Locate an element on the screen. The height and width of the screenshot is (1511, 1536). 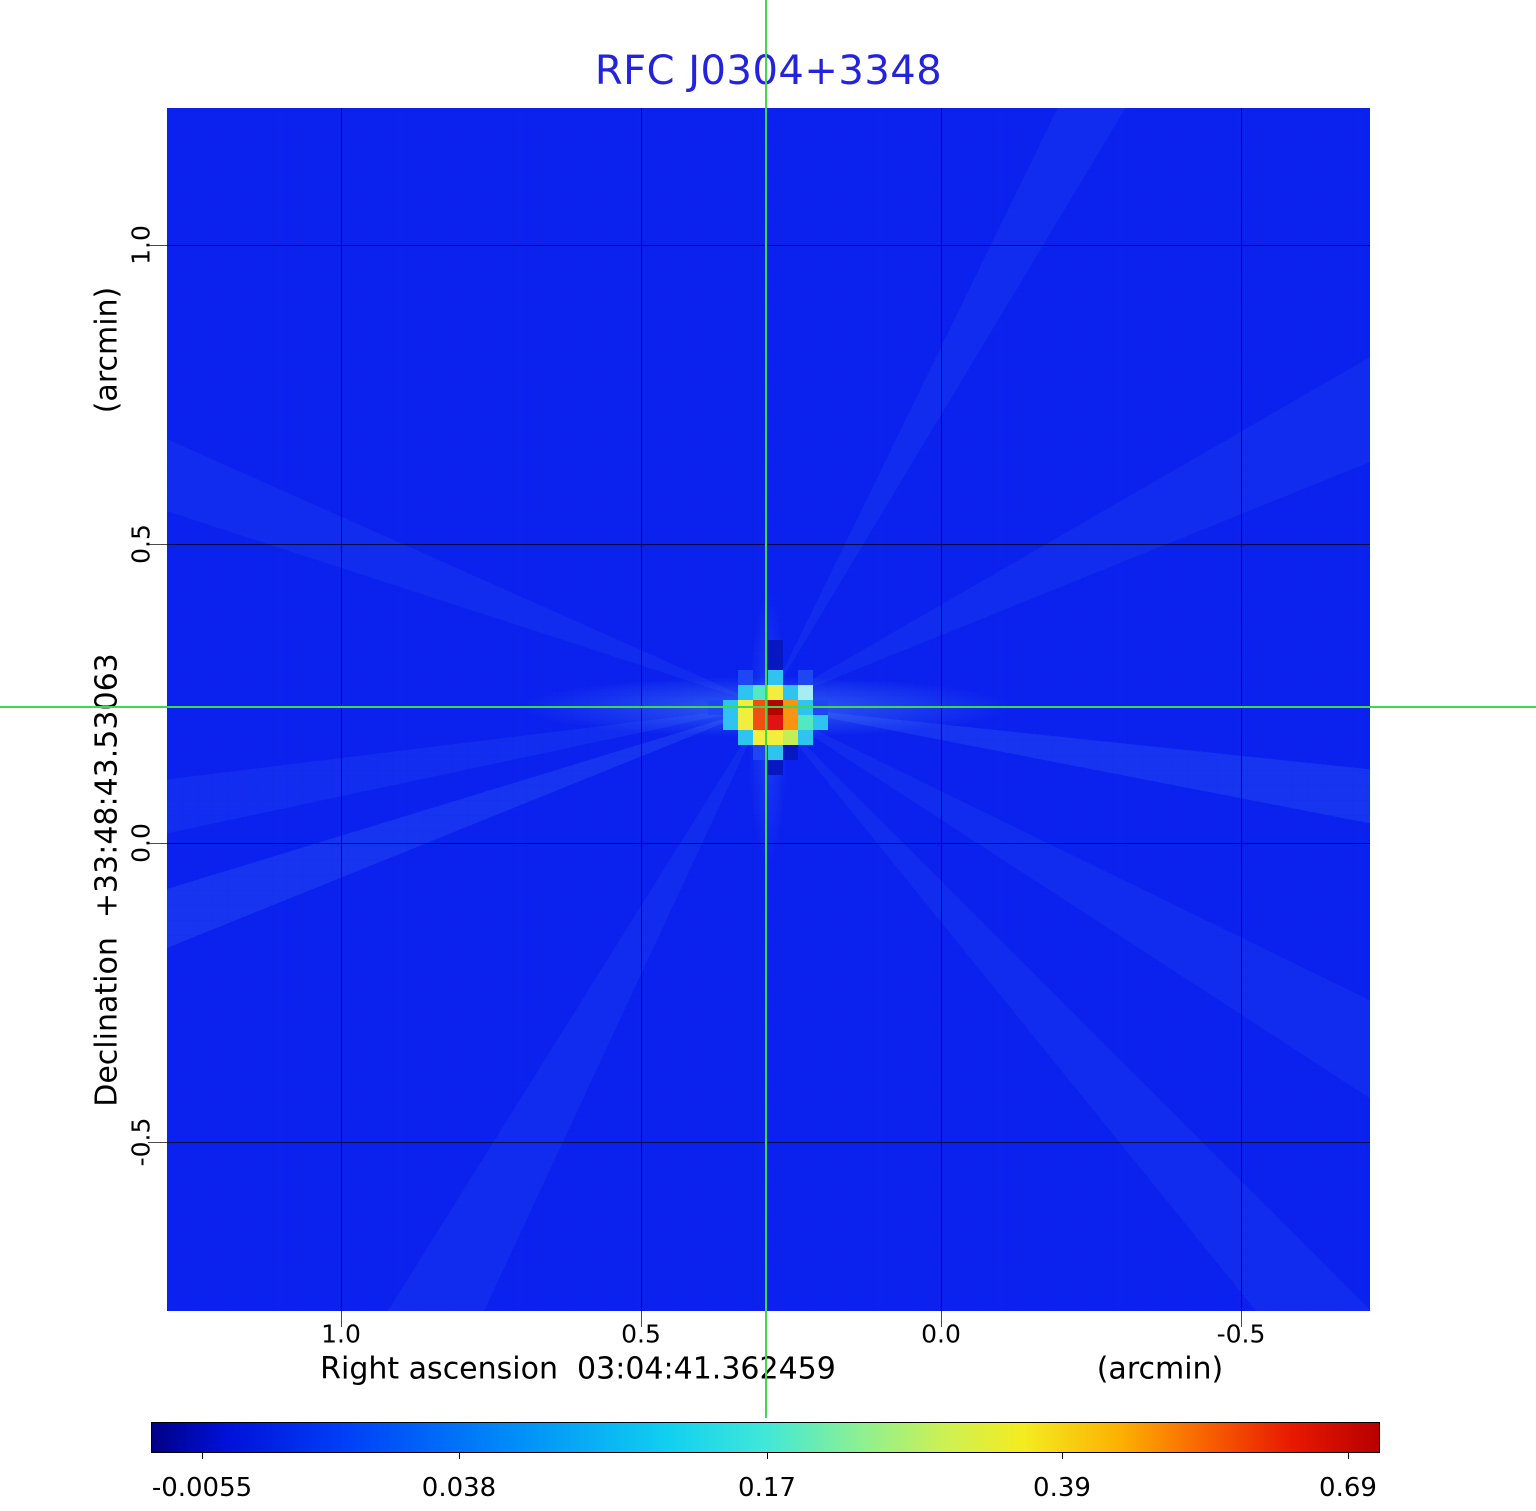
colorbar is located at coordinates (765, 1437).